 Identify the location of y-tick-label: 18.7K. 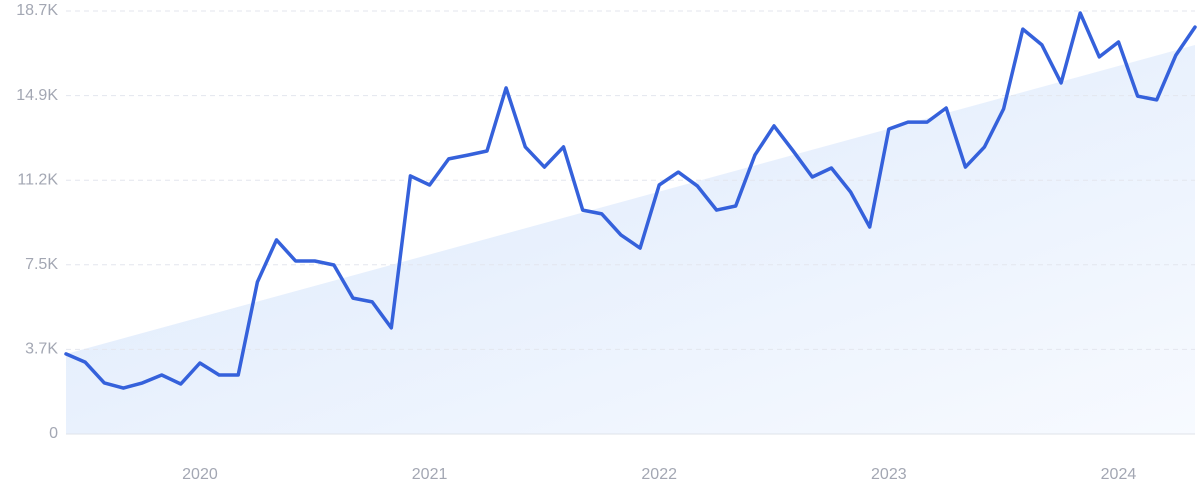
(37, 10).